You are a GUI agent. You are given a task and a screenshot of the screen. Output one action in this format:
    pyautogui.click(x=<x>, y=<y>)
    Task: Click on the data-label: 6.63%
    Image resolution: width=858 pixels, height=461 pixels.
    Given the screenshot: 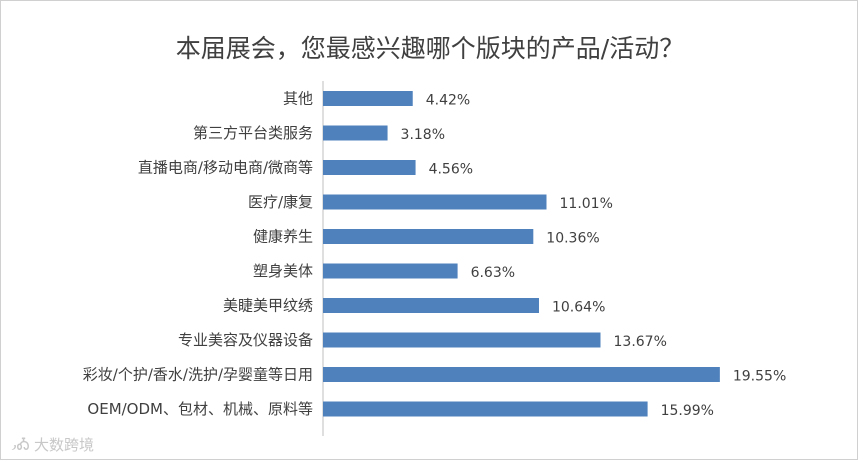 What is the action you would take?
    pyautogui.click(x=493, y=273)
    